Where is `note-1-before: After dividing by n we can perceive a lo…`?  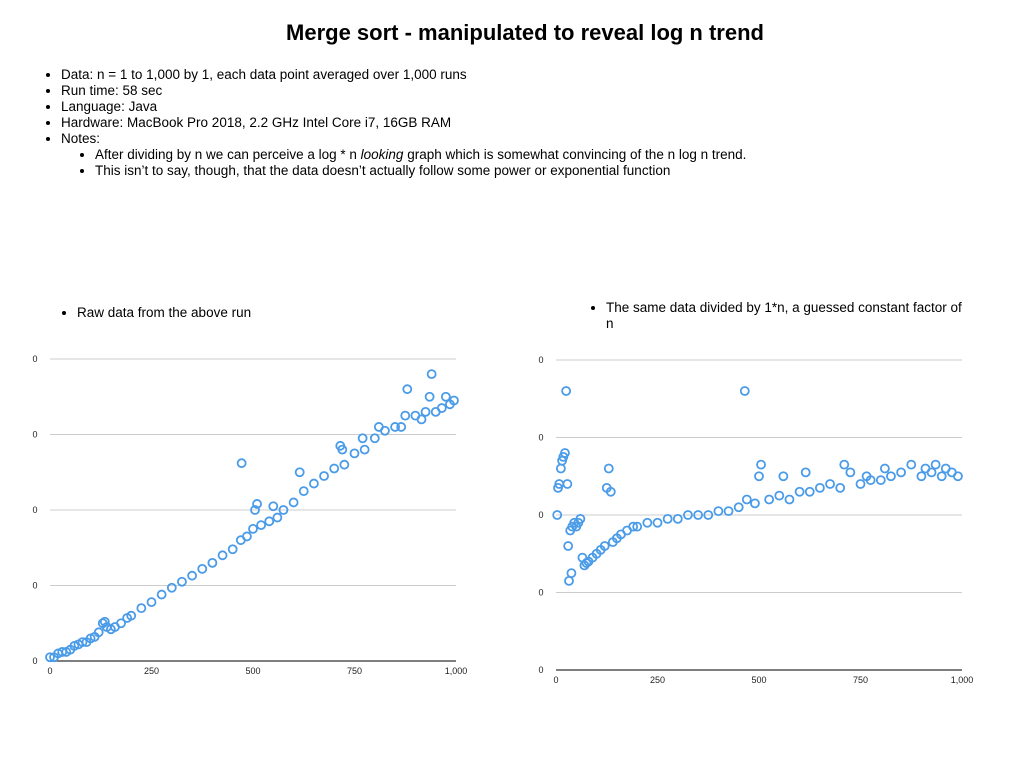
note-1-before: After dividing by n we can perceive a lo… is located at coordinates (228, 154).